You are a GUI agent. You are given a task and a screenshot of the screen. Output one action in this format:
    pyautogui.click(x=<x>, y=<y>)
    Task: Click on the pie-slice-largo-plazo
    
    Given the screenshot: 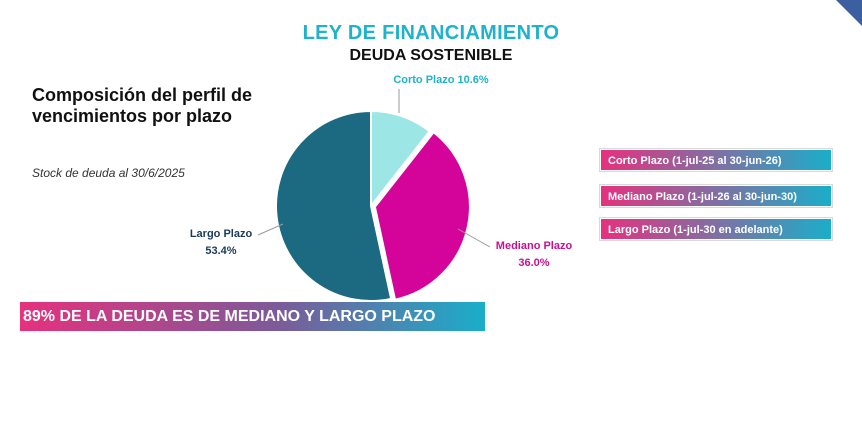 What is the action you would take?
    pyautogui.click(x=334, y=205)
    